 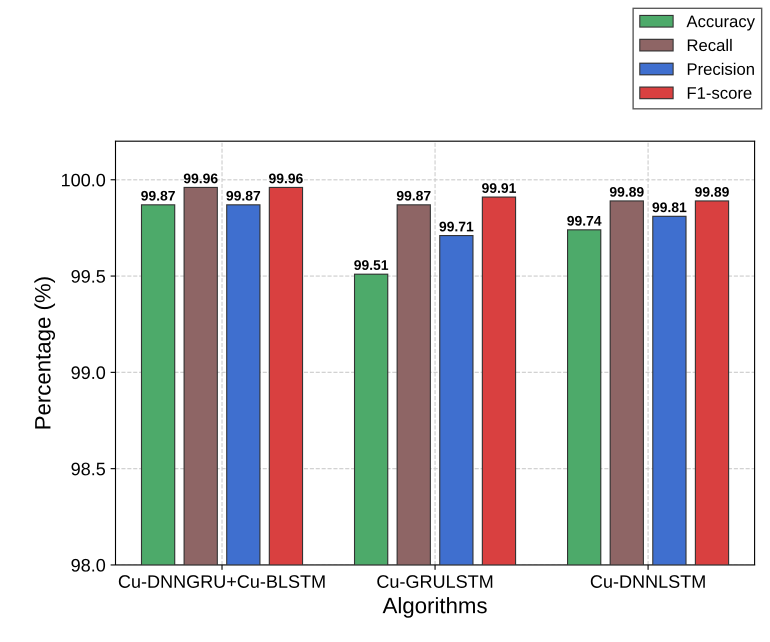 What do you see at coordinates (669, 207) in the screenshot?
I see `data-label: 99.81` at bounding box center [669, 207].